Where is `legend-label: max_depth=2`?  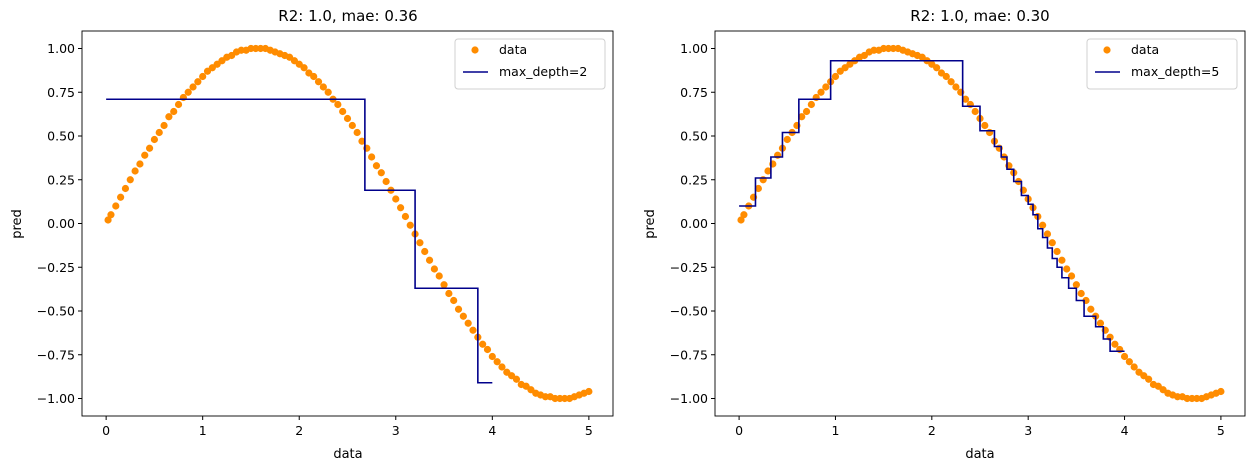 legend-label: max_depth=2 is located at coordinates (543, 71).